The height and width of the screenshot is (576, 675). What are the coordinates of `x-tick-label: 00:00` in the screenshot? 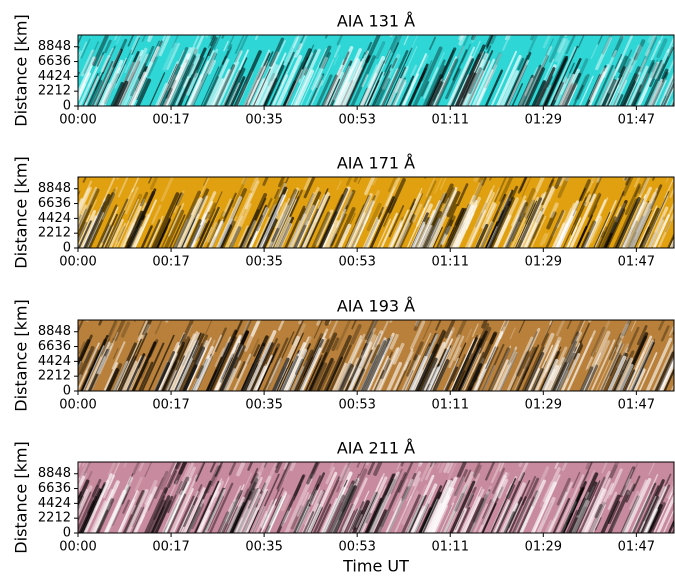 It's located at (77, 120).